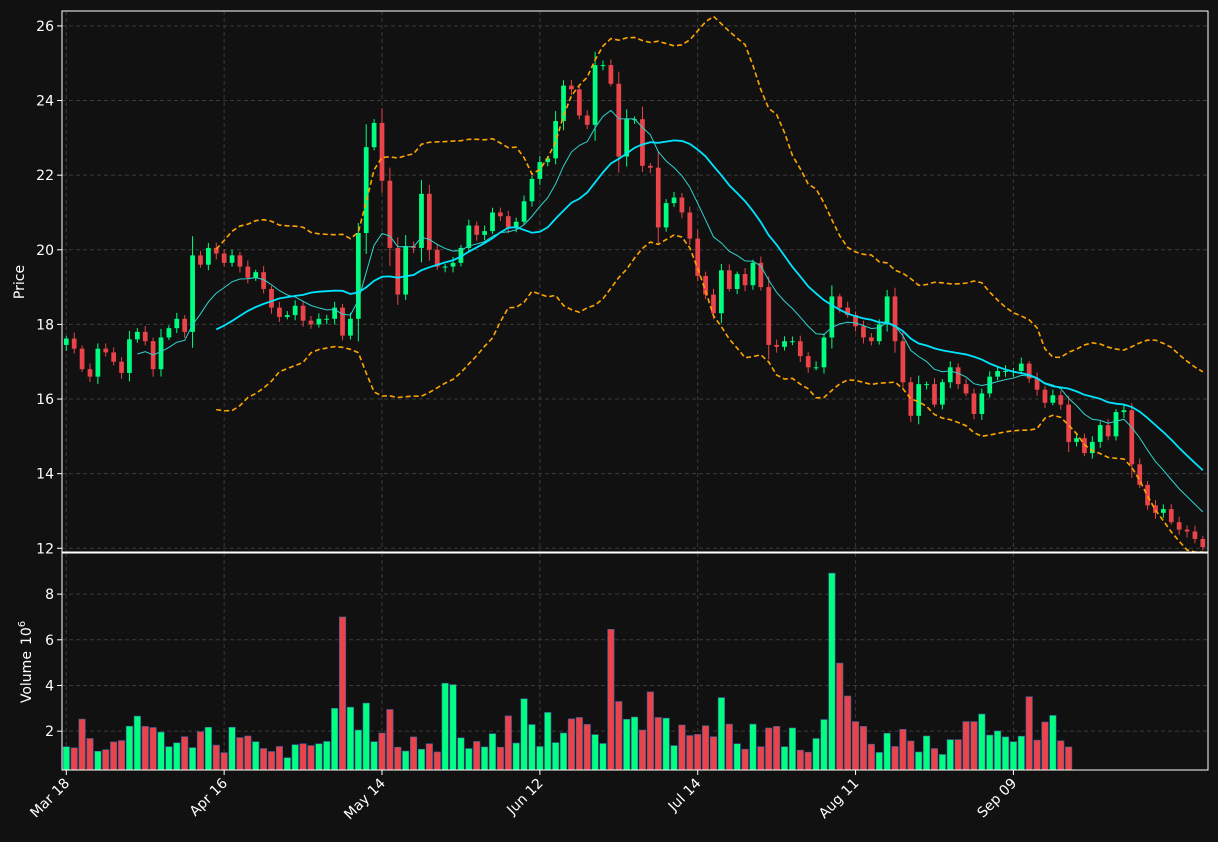  What do you see at coordinates (45, 102) in the screenshot?
I see `price-tick-label: 24` at bounding box center [45, 102].